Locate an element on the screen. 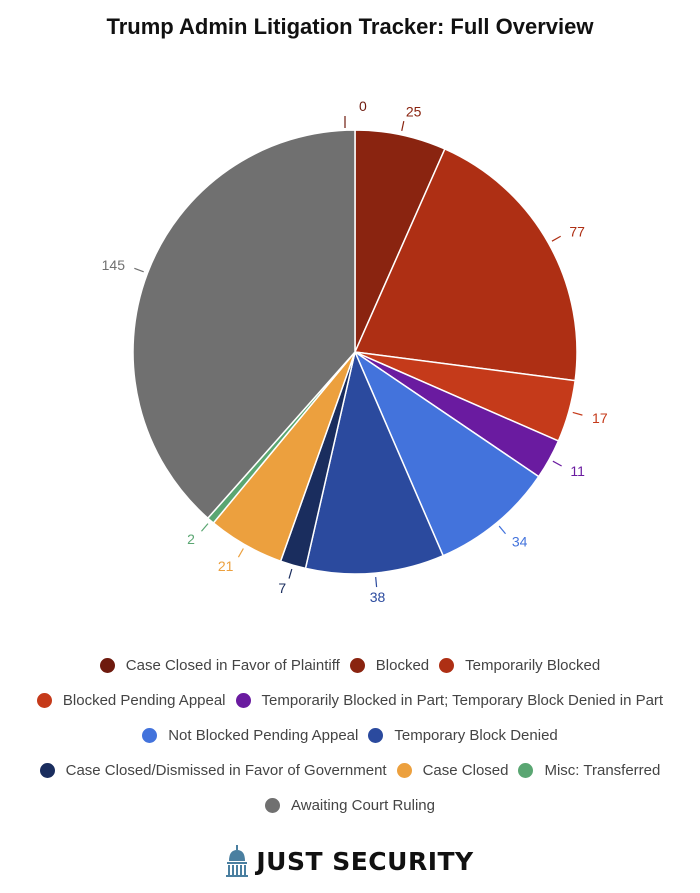 The width and height of the screenshot is (700, 893). legend-item: Blocked is located at coordinates (389, 665).